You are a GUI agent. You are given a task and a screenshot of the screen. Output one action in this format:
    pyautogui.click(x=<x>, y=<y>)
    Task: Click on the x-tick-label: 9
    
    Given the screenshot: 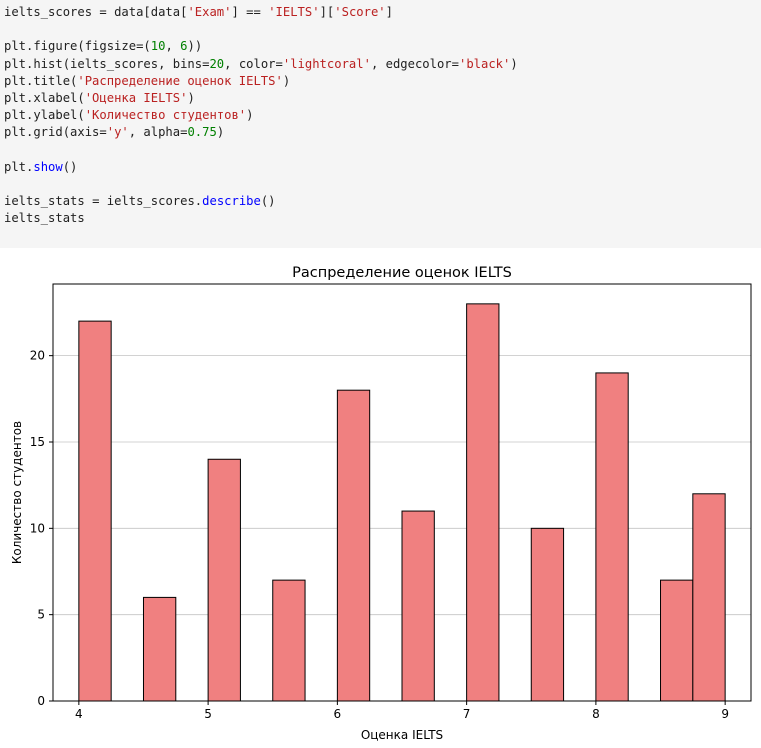 What is the action you would take?
    pyautogui.click(x=725, y=714)
    